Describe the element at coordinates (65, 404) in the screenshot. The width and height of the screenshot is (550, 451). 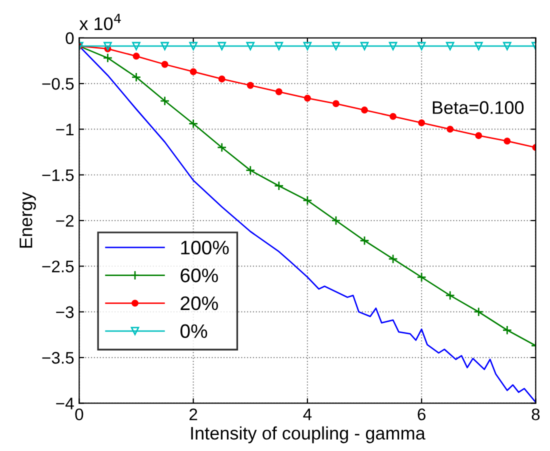
I see `y-tick-label: −4` at that location.